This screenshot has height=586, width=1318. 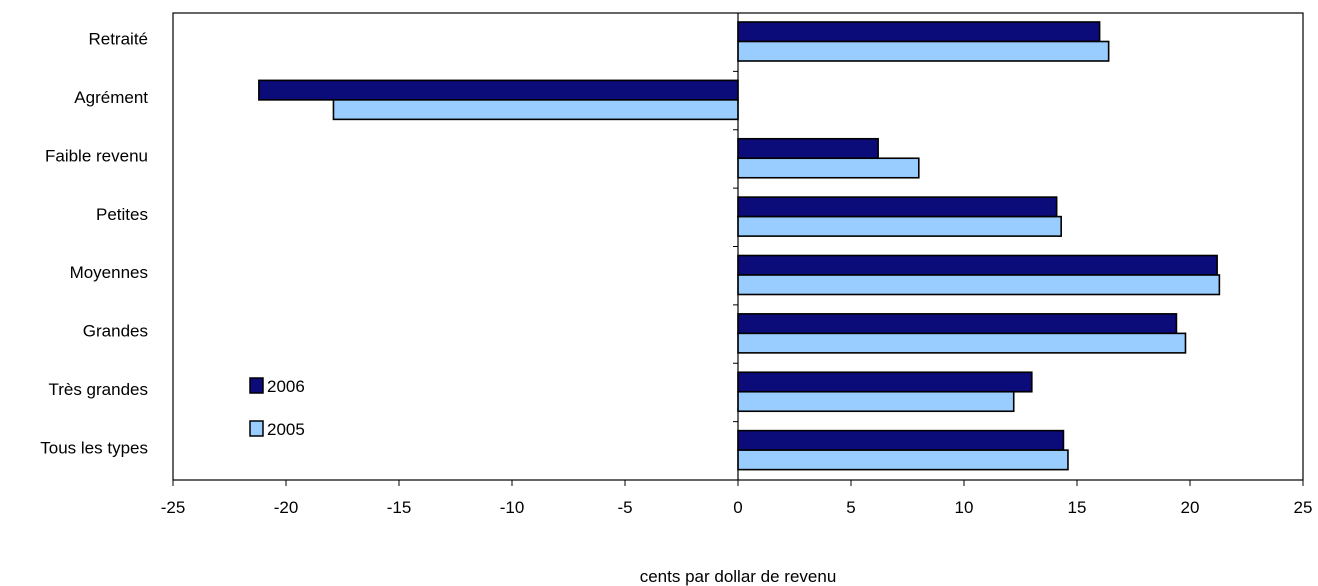 What do you see at coordinates (286, 386) in the screenshot?
I see `legend-label-2006: 2006` at bounding box center [286, 386].